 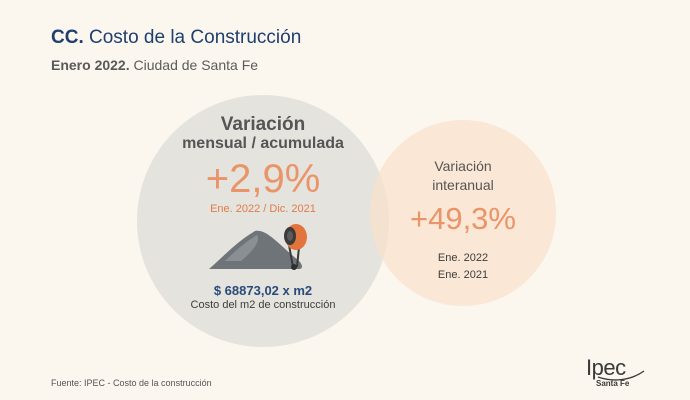 I want to click on cement-mixer-icon, so click(x=258, y=247).